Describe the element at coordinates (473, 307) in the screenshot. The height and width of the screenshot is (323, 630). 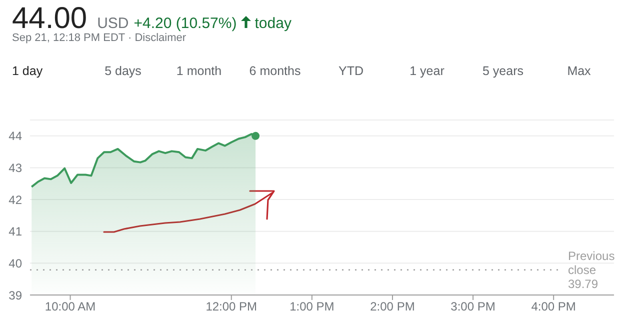
I see `x-tick-label: 3:00 PM` at that location.